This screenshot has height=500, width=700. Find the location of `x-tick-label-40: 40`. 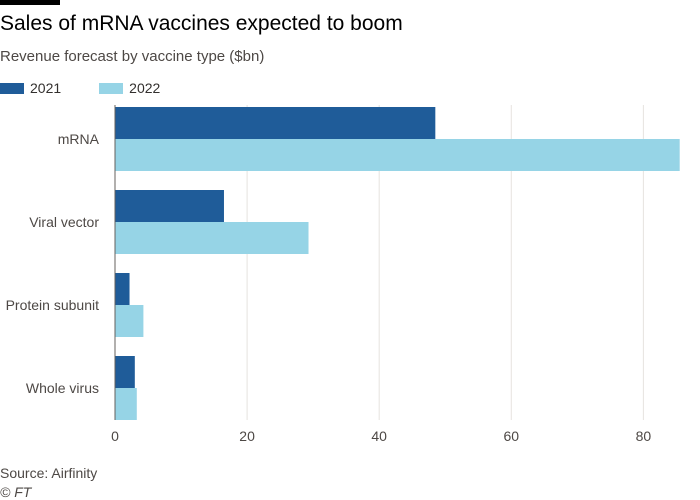

x-tick-label-40: 40 is located at coordinates (379, 436).